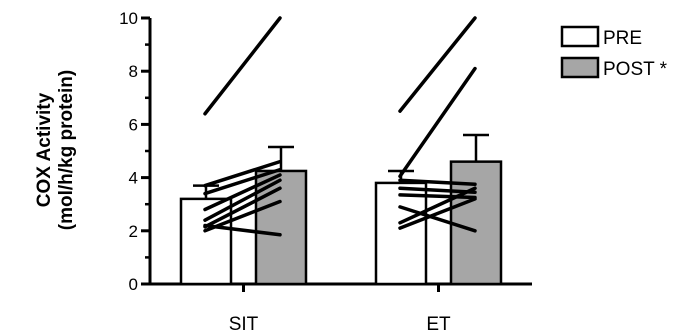 This screenshot has height=333, width=692. Describe the element at coordinates (133, 231) in the screenshot. I see `y-tick-label: 2` at that location.